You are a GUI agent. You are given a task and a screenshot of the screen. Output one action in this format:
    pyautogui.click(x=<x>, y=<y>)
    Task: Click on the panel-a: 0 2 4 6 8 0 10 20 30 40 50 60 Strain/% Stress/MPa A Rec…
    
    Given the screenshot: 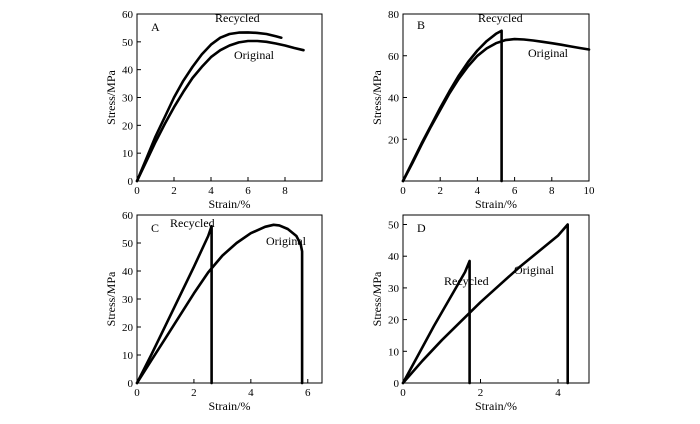 What is the action you would take?
    pyautogui.click(x=213, y=110)
    